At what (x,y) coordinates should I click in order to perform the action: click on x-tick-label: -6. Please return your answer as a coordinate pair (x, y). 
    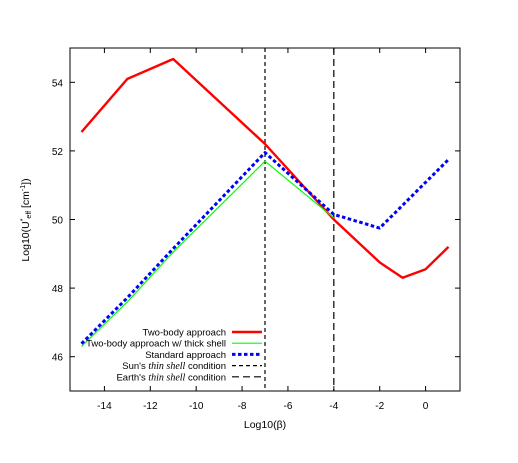
    Looking at the image, I should click on (287, 406).